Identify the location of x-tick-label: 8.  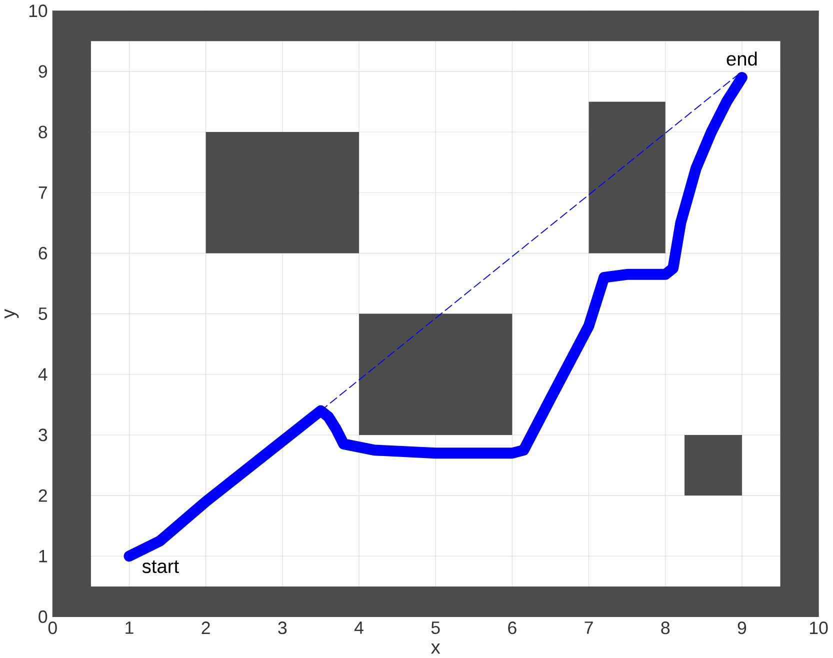
(665, 627).